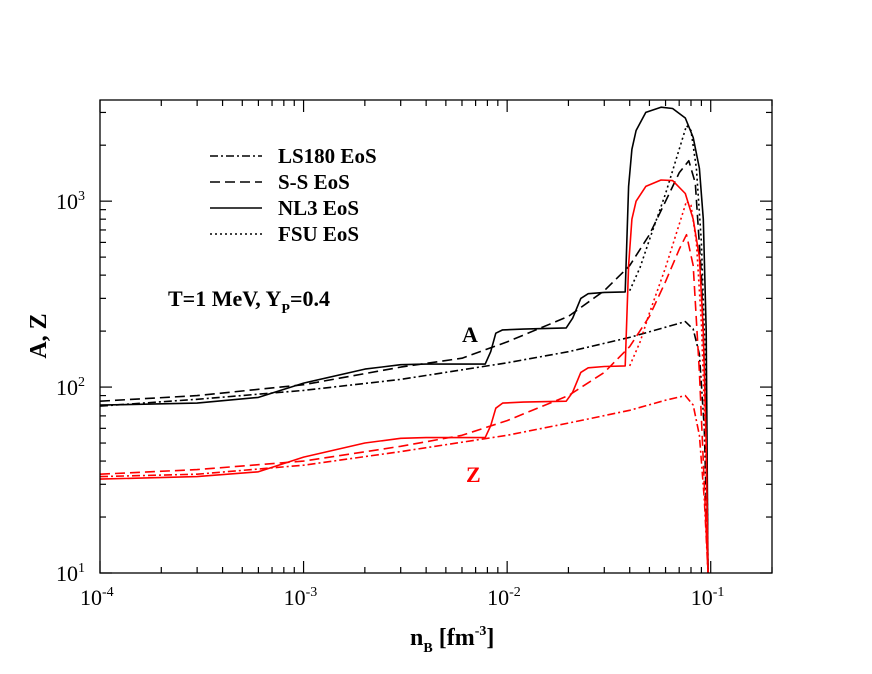 The width and height of the screenshot is (872, 674). What do you see at coordinates (427, 648) in the screenshot?
I see `x-axis-title-sub: B` at bounding box center [427, 648].